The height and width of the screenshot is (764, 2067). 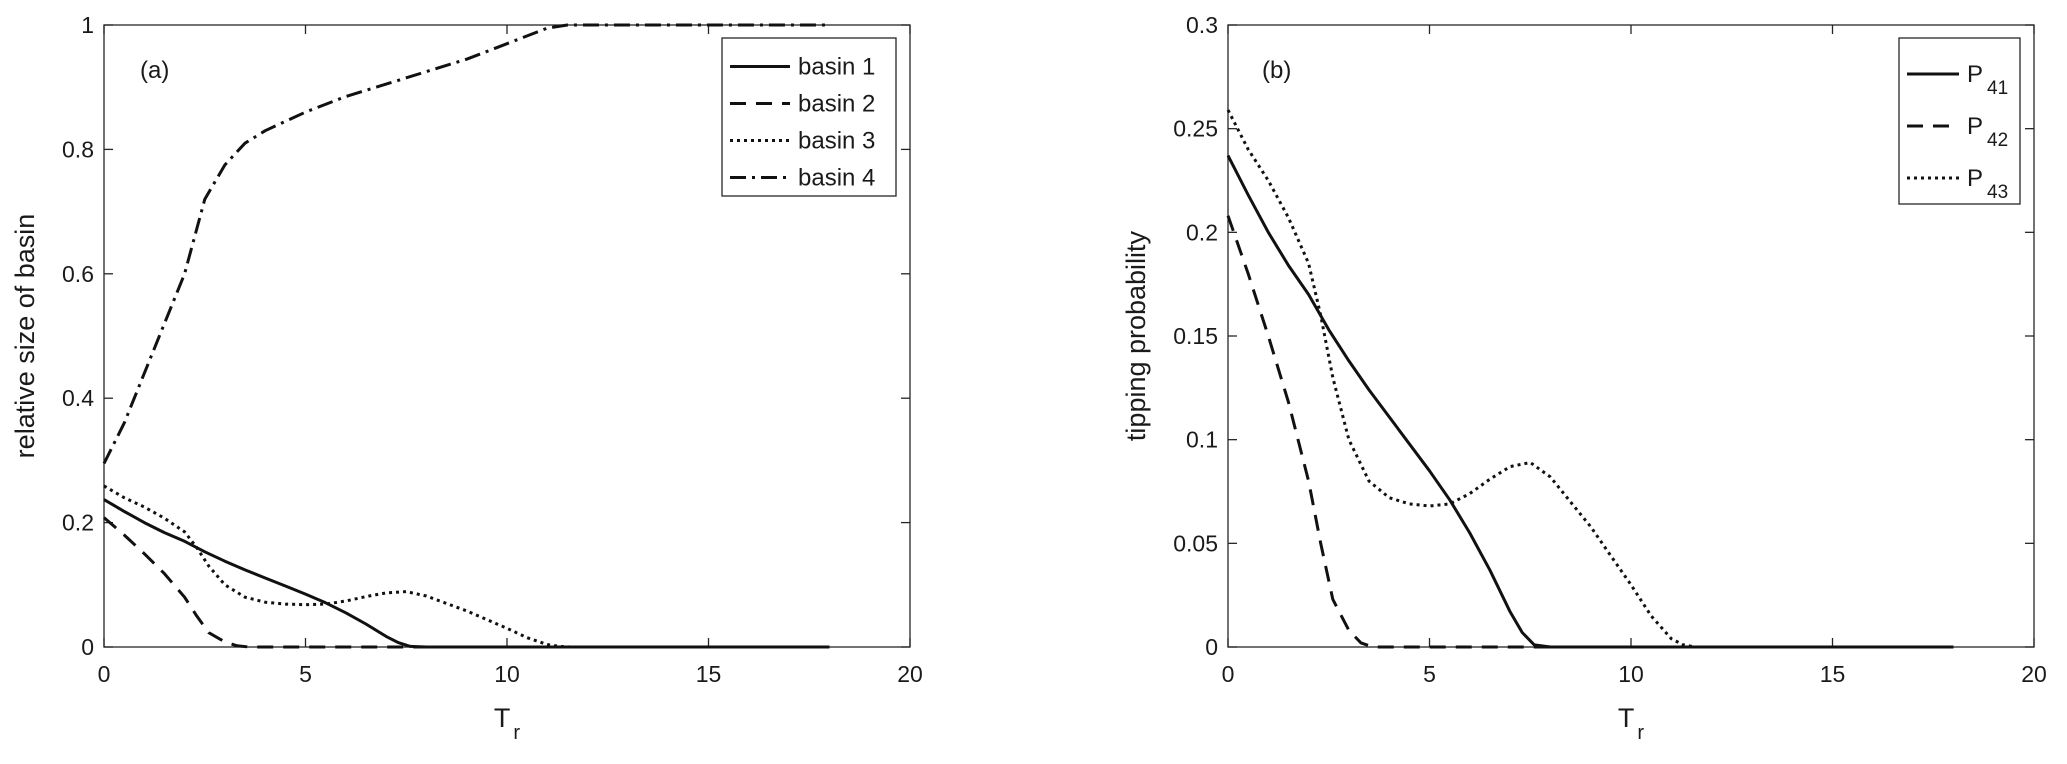 I want to click on y-tick-label: 0.3, so click(x=1202, y=25).